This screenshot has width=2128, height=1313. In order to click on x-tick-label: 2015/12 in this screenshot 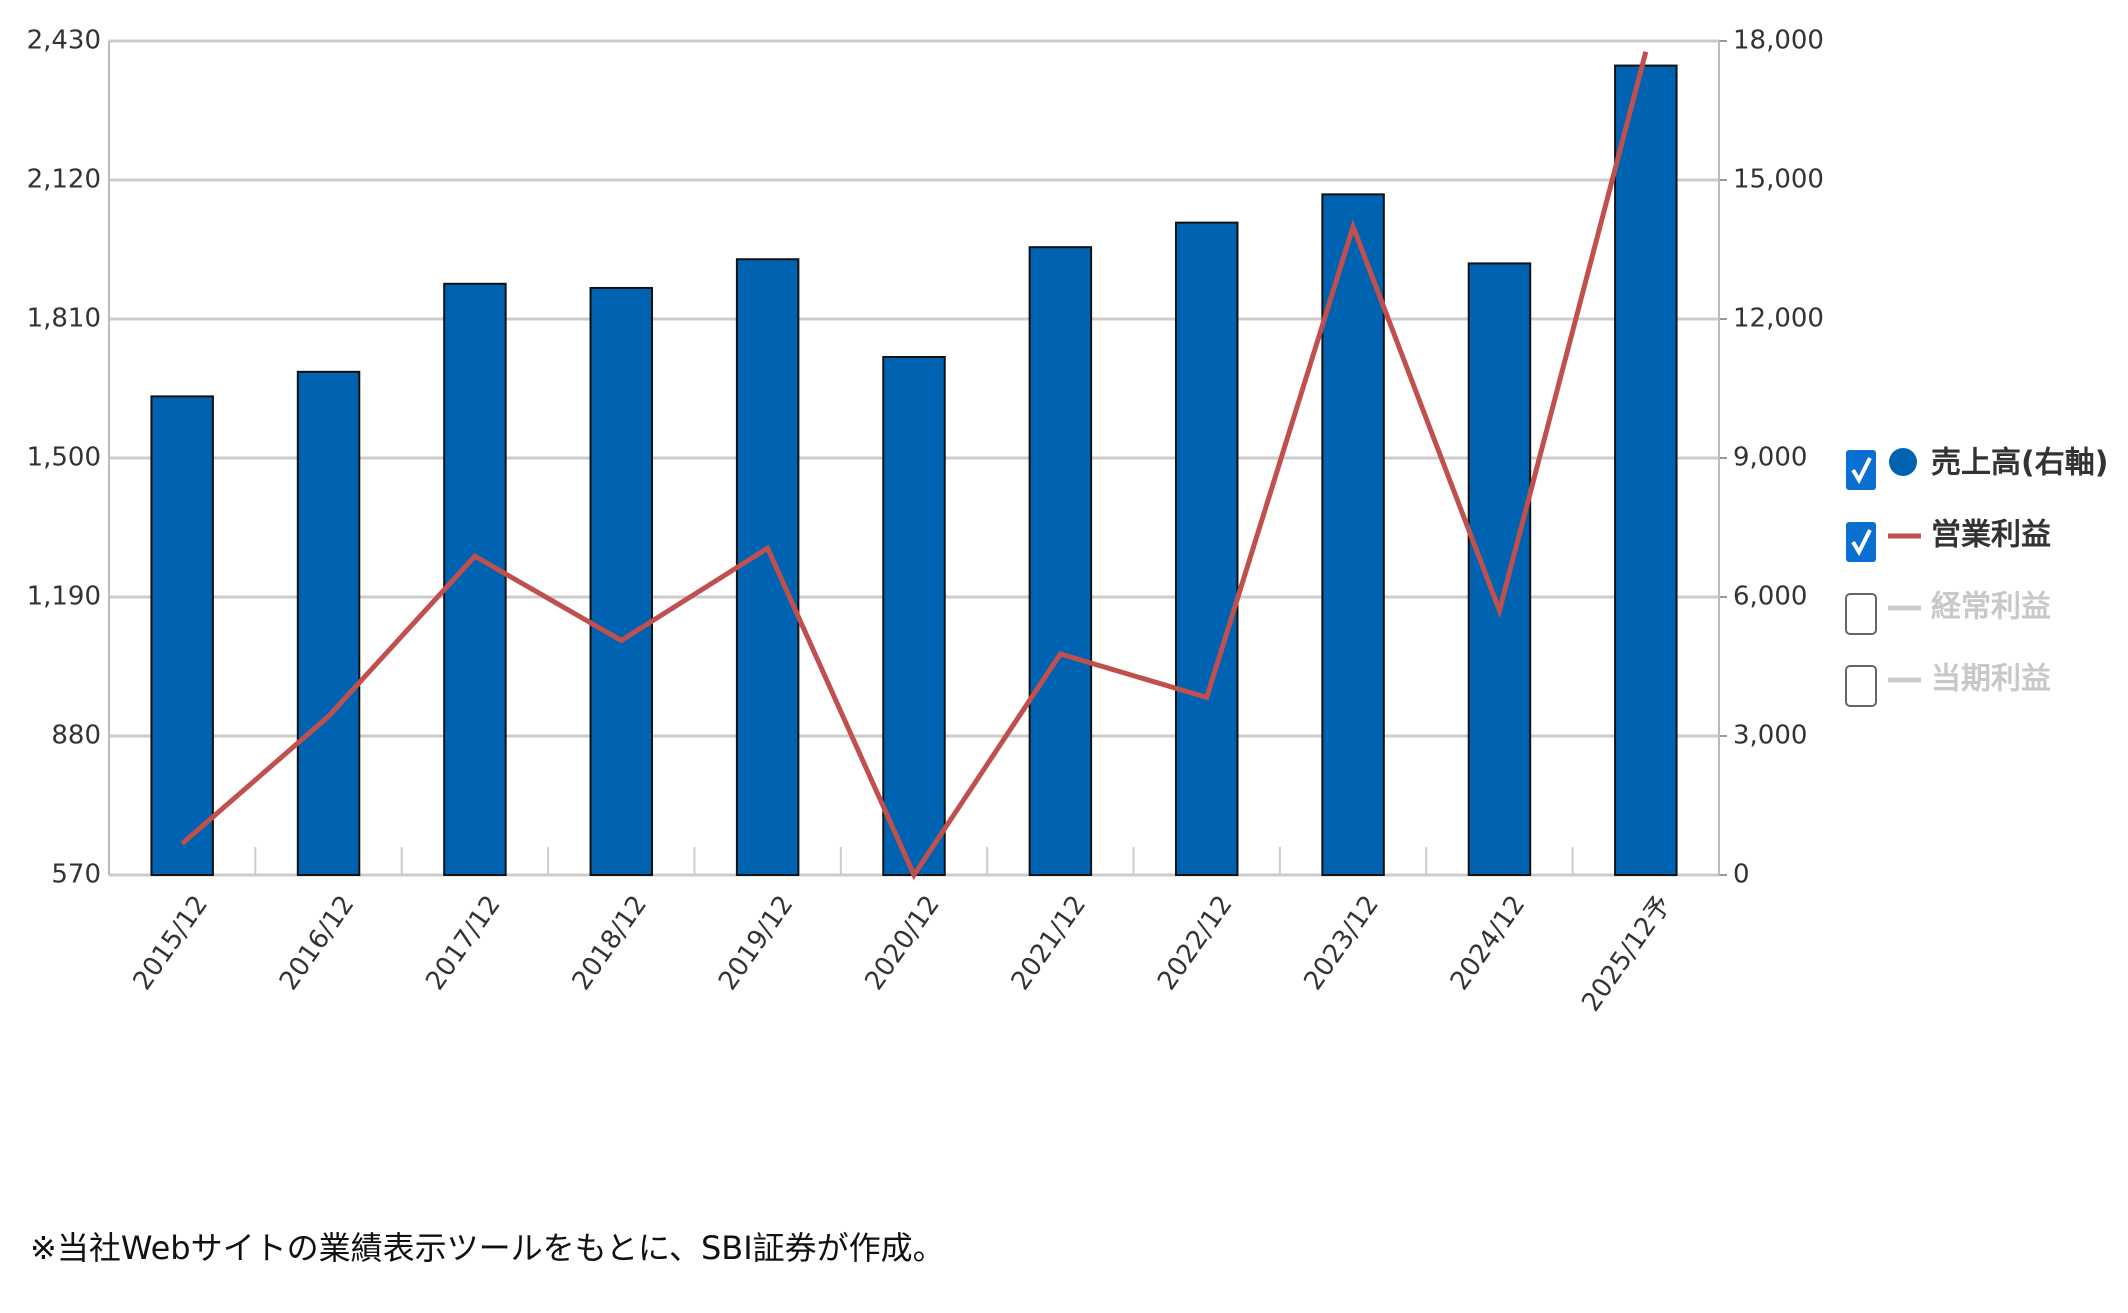, I will do `click(171, 943)`.